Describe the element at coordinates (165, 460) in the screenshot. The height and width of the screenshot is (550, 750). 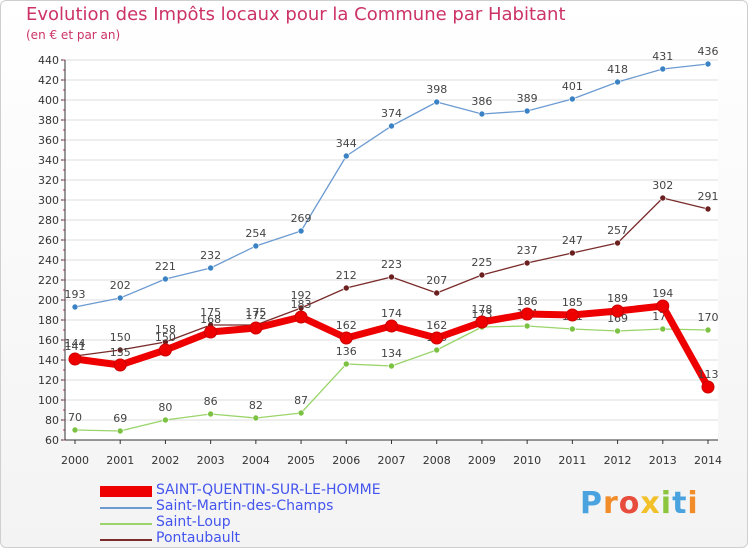
I see `x-tick-label: 2002` at that location.